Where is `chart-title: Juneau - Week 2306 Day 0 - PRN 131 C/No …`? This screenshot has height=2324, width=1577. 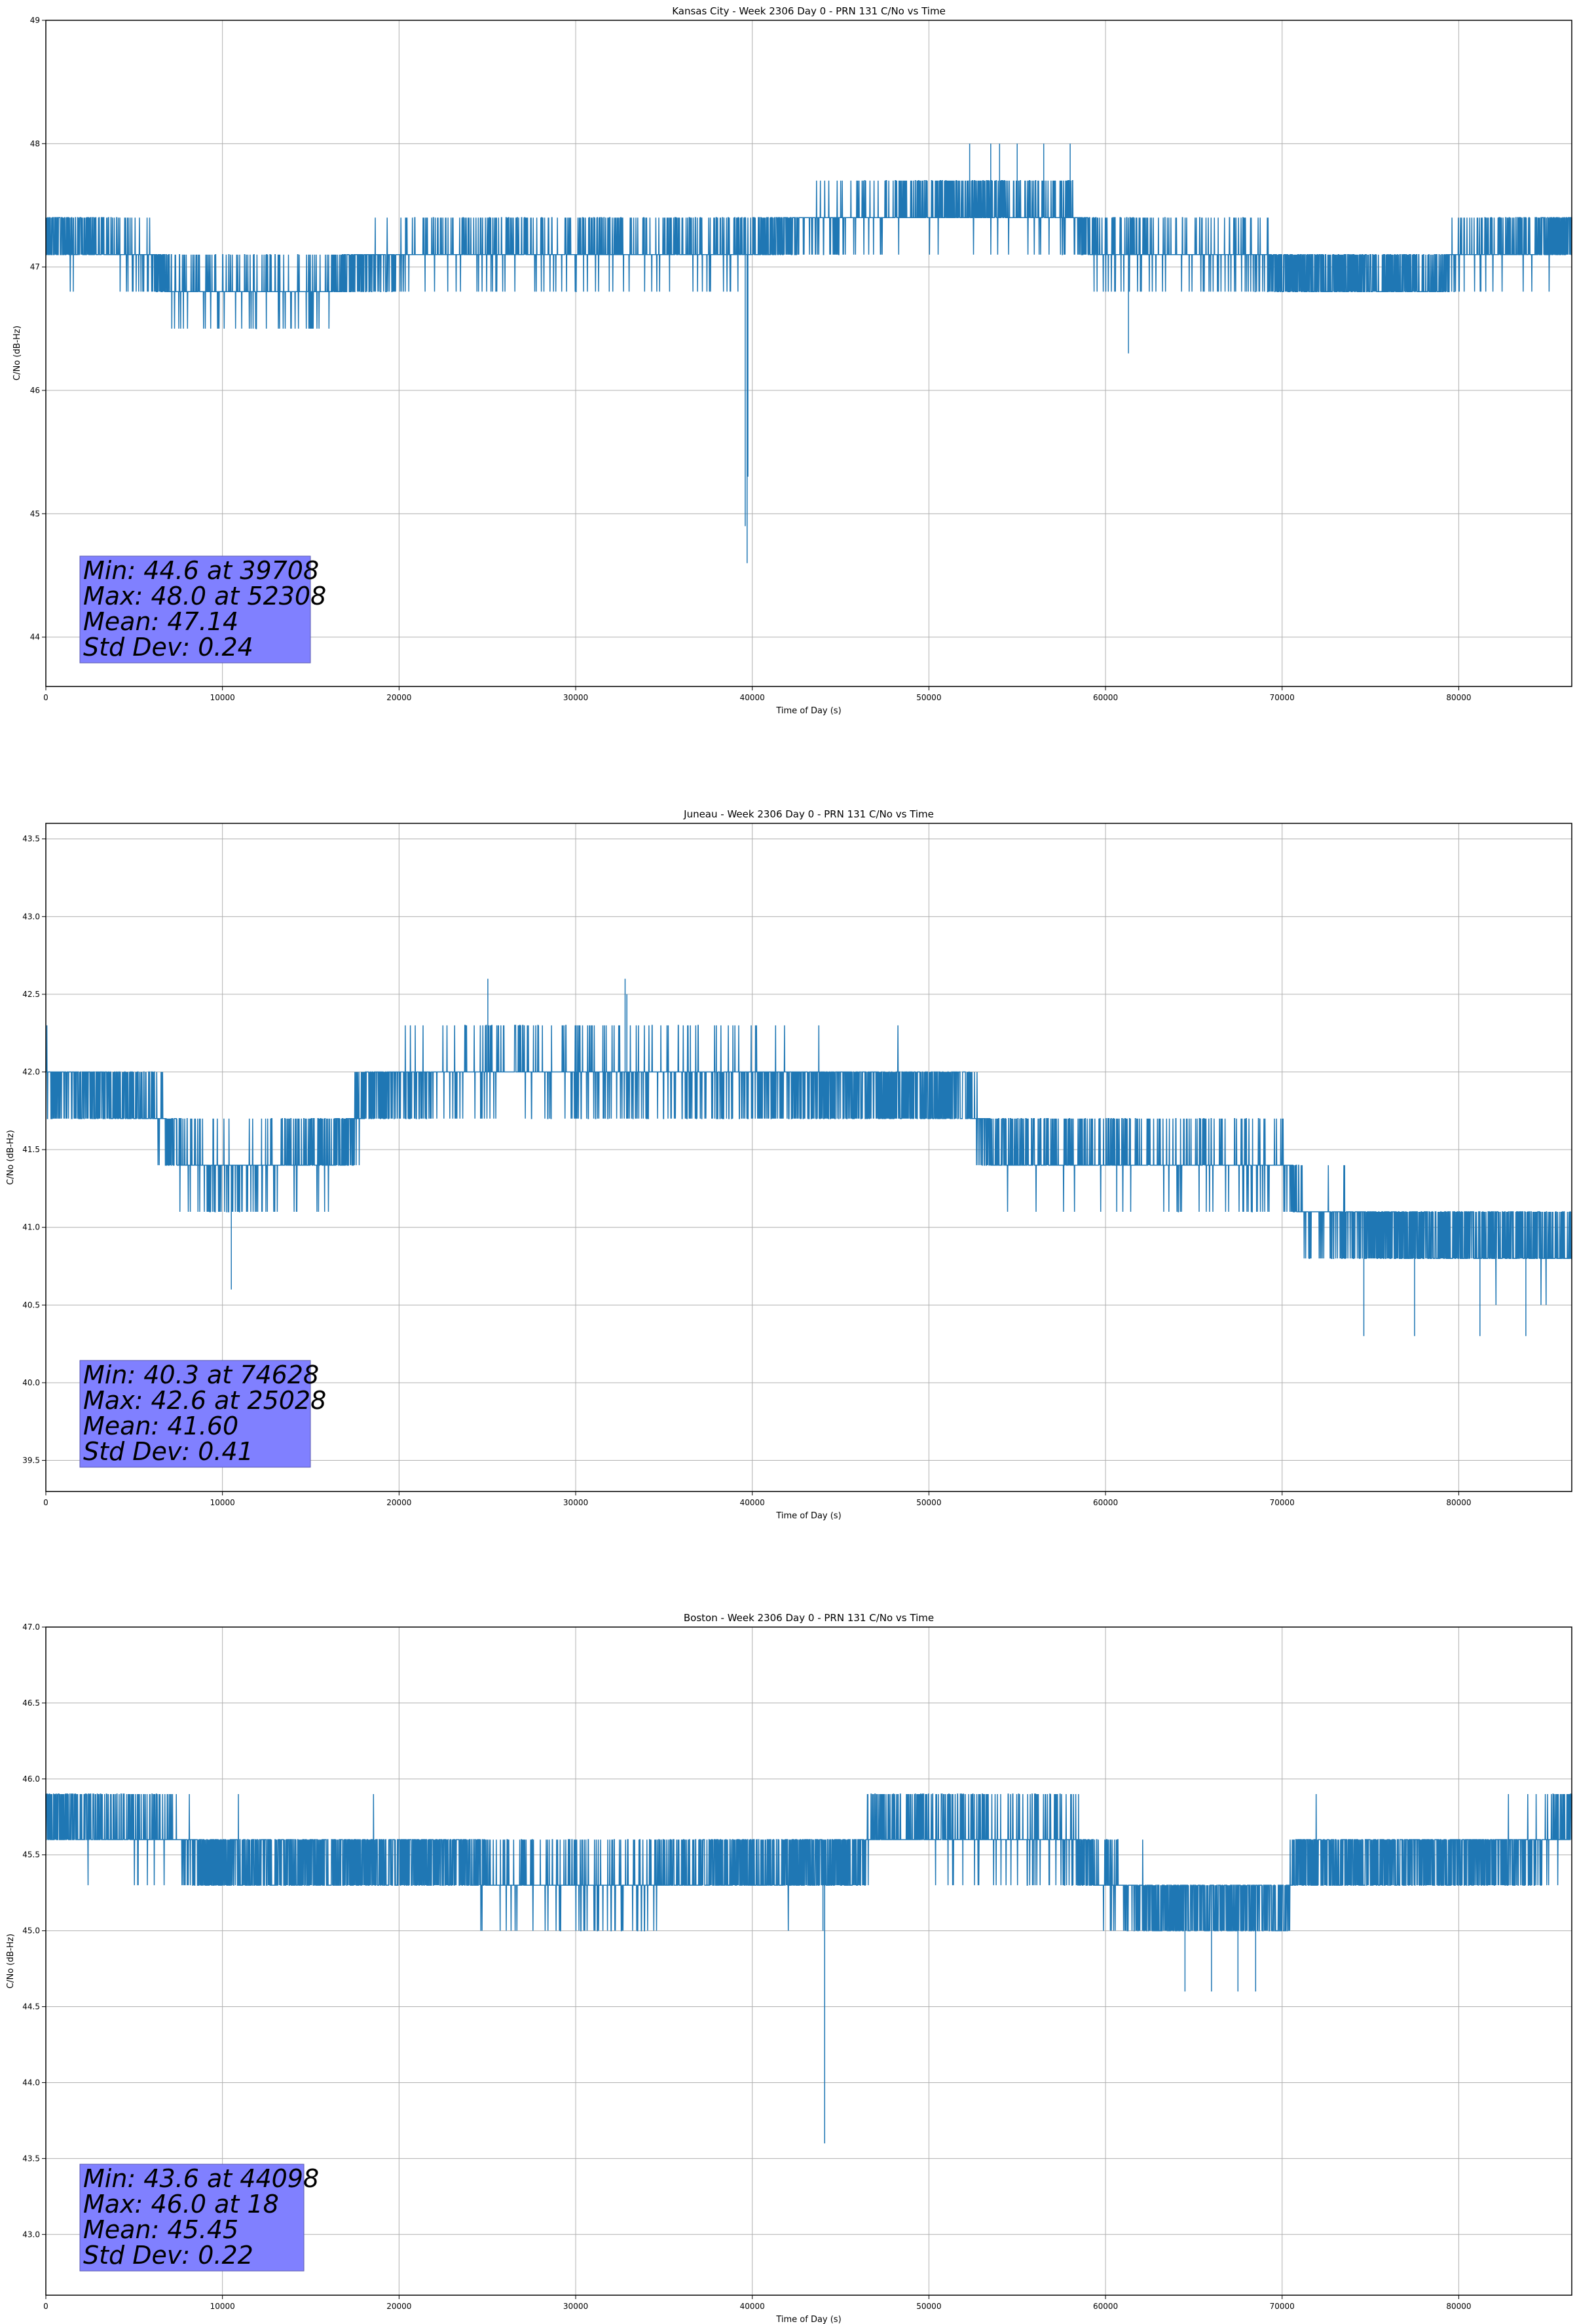
chart-title: Juneau - Week 2306 Day 0 - PRN 131 C/No … is located at coordinates (808, 814).